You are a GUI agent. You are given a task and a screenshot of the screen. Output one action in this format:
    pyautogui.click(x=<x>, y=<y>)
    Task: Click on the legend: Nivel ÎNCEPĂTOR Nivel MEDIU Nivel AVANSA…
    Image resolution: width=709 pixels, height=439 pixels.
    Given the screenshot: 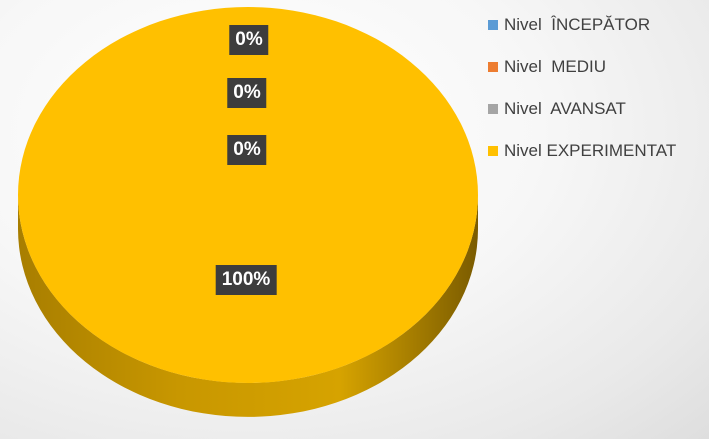 What is the action you would take?
    pyautogui.click(x=595, y=98)
    